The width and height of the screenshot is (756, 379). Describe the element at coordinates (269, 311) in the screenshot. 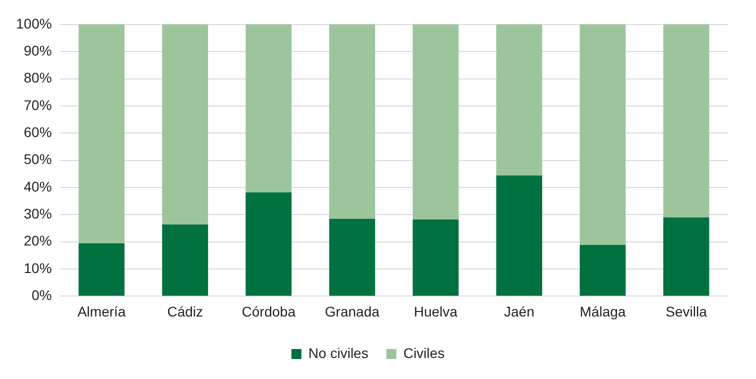

I see `x-tick-label: Córdoba` at that location.